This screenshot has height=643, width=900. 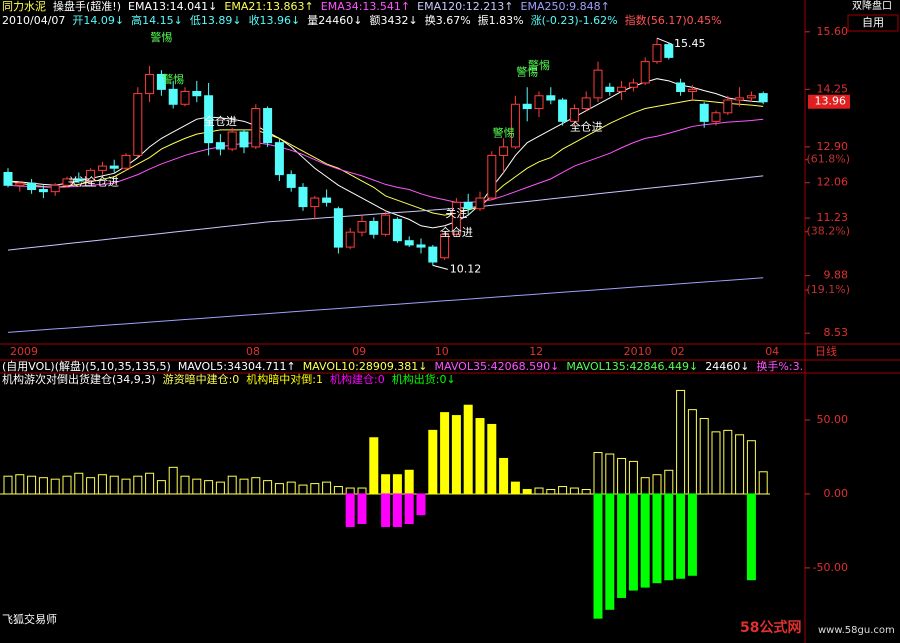 What do you see at coordinates (586, 127) in the screenshot?
I see `signal-label: 全仓进` at bounding box center [586, 127].